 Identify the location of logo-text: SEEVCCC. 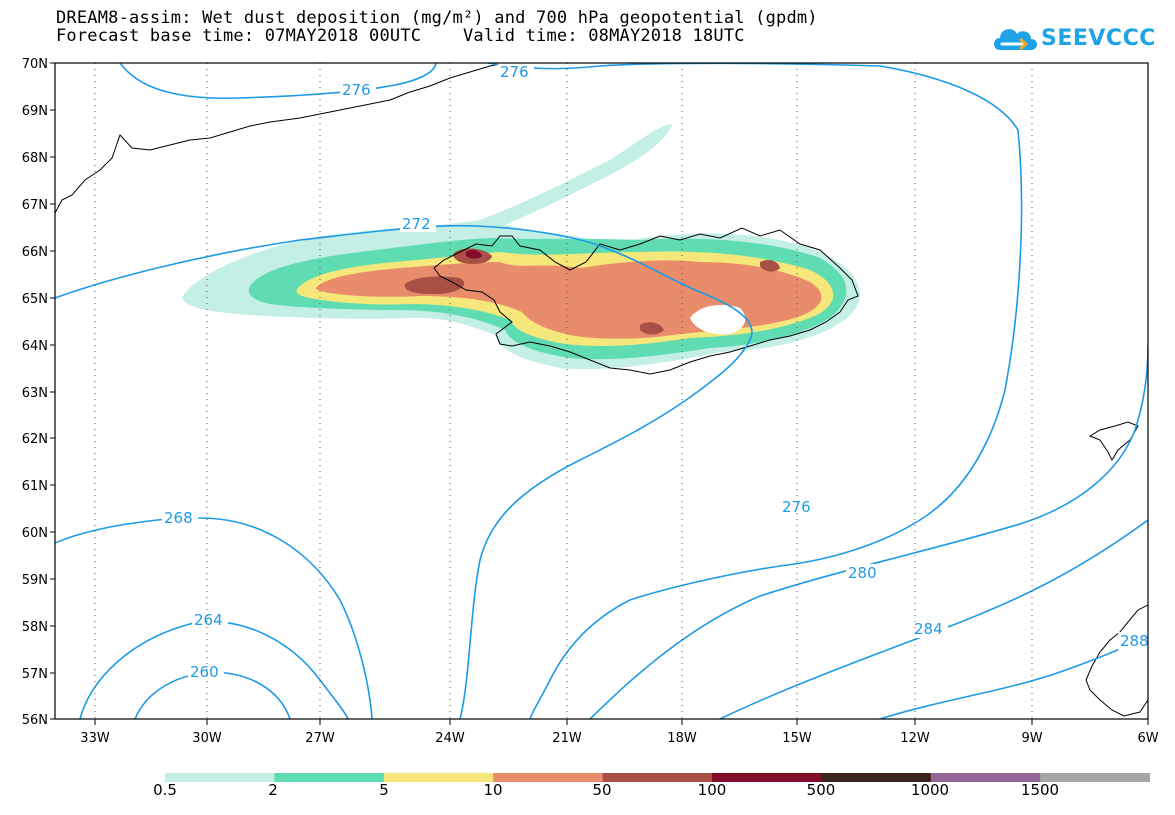
(1098, 38).